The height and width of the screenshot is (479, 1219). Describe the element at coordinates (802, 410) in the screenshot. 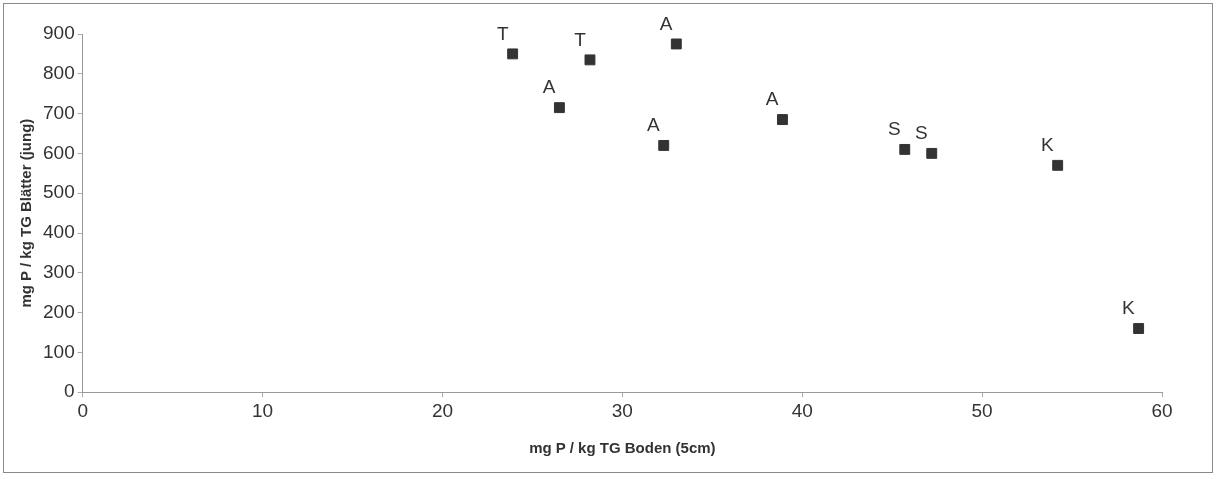

I see `x-tick-label: 40` at that location.